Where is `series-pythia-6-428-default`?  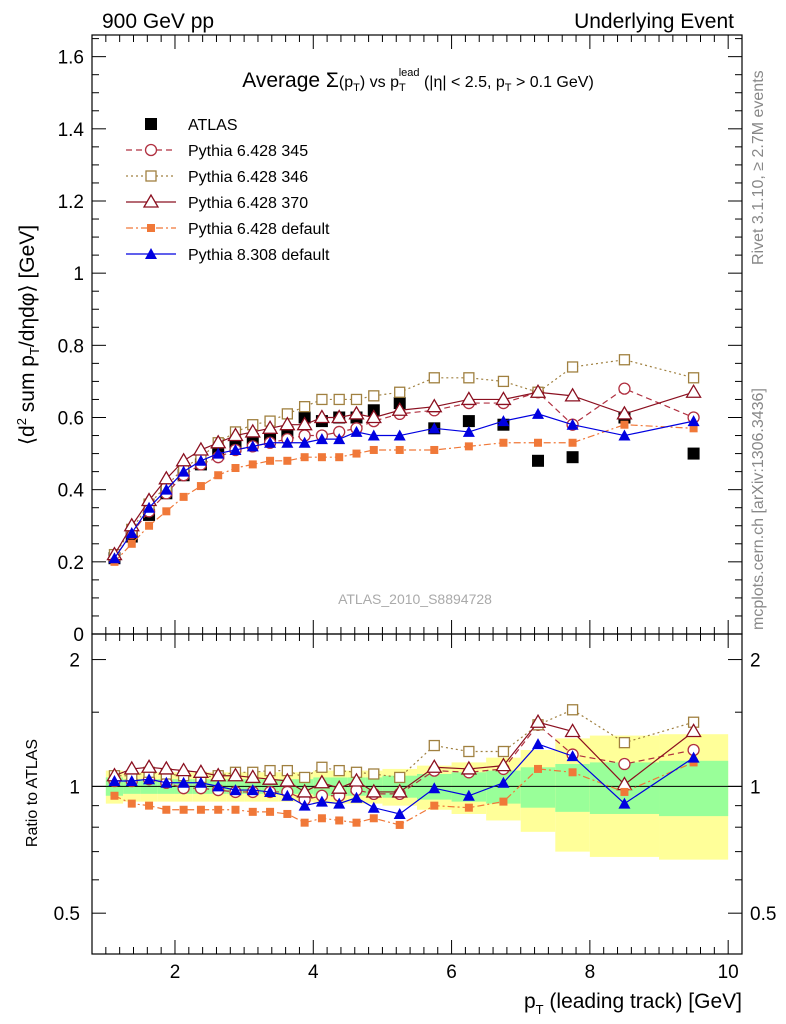
series-pythia-6-428-default is located at coordinates (404, 493).